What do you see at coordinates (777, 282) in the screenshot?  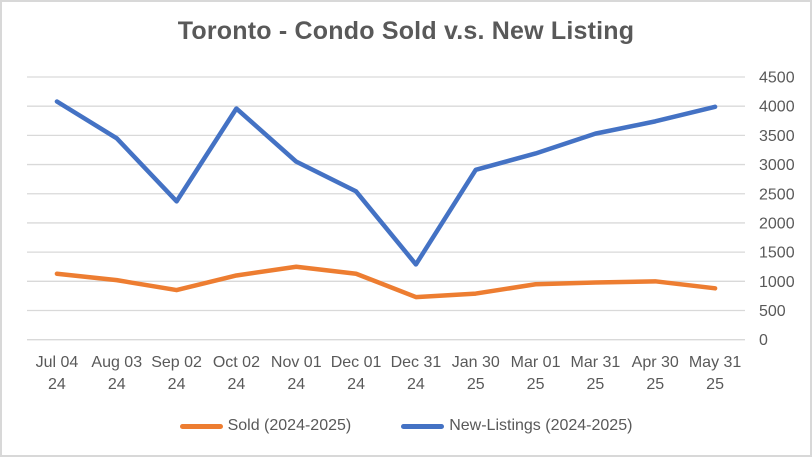 I see `y-tick-label: 1000` at bounding box center [777, 282].